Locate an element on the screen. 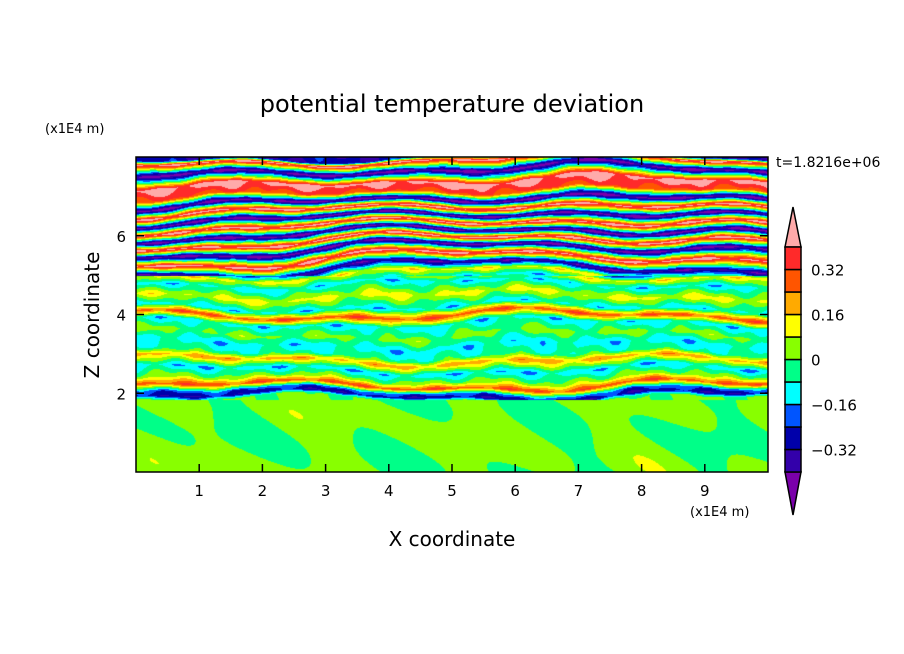 The height and width of the screenshot is (654, 904). colorbar-label: 0 is located at coordinates (816, 361).